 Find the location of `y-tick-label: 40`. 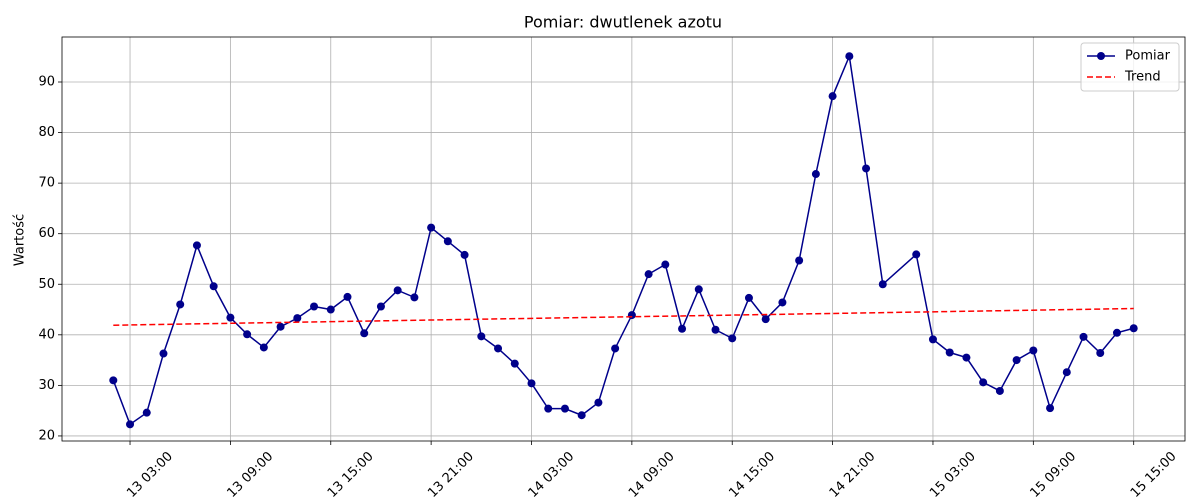

y-tick-label: 40 is located at coordinates (46, 334).